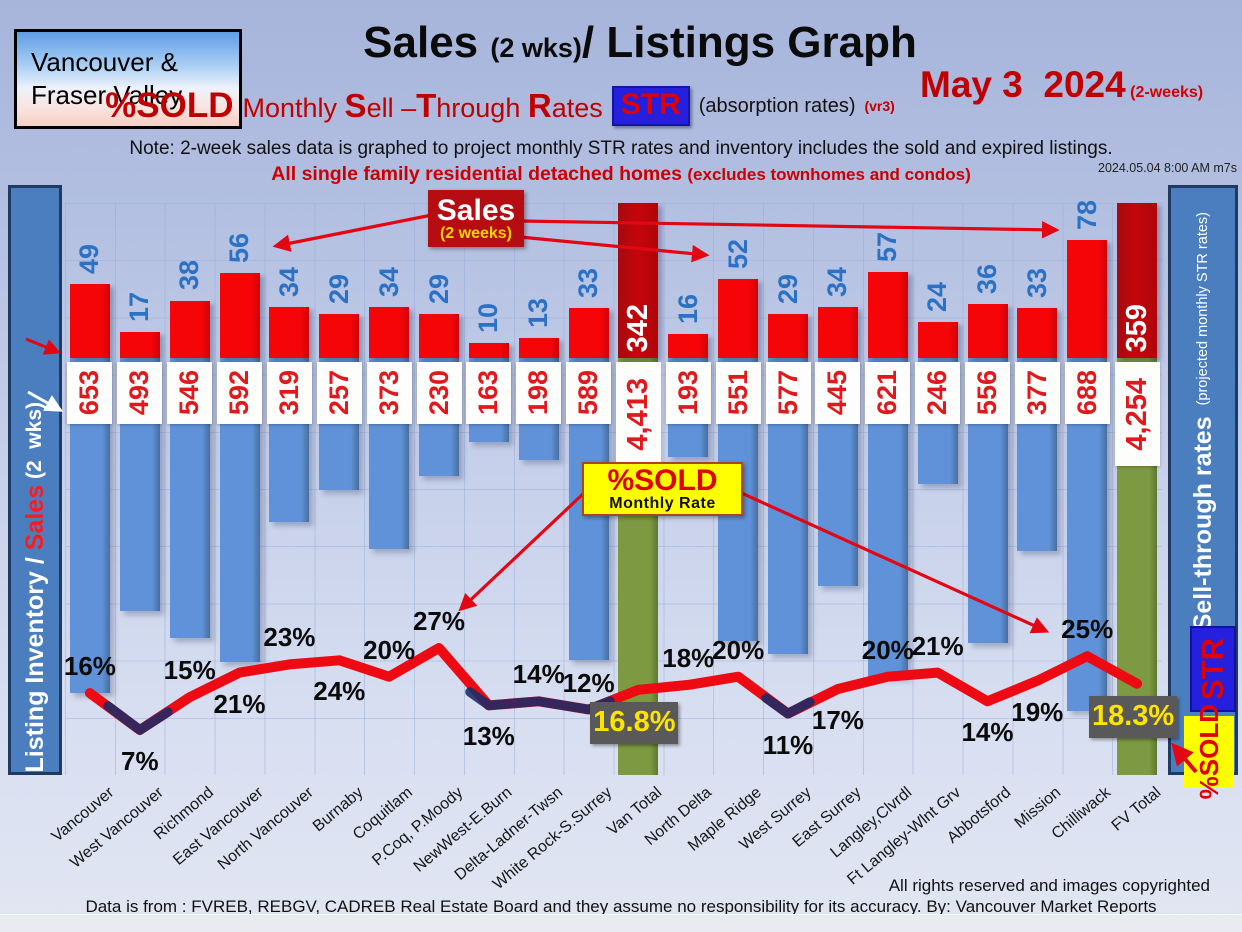 This screenshot has height=932, width=1242. What do you see at coordinates (289, 393) in the screenshot?
I see `inventory-value-label: 319` at bounding box center [289, 393].